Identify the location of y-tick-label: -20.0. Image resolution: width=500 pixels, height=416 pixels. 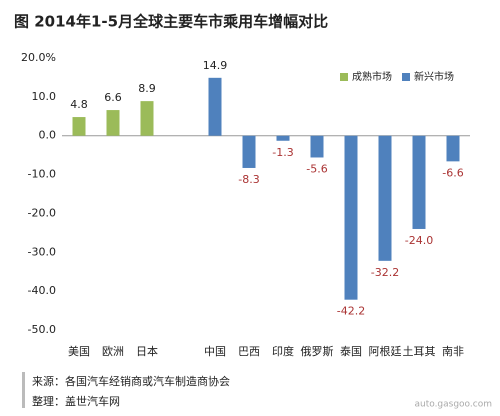
(42, 212).